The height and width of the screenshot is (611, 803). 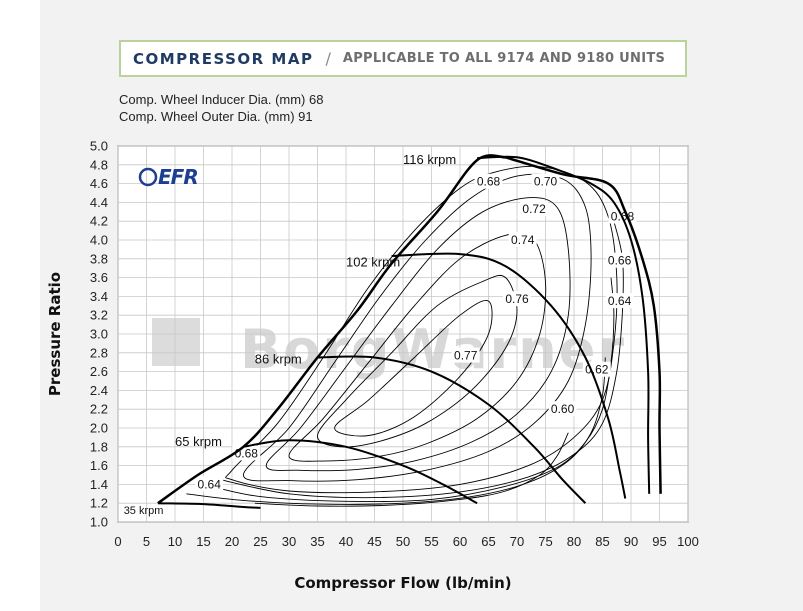 I want to click on x-tick-label: 75, so click(x=545, y=541).